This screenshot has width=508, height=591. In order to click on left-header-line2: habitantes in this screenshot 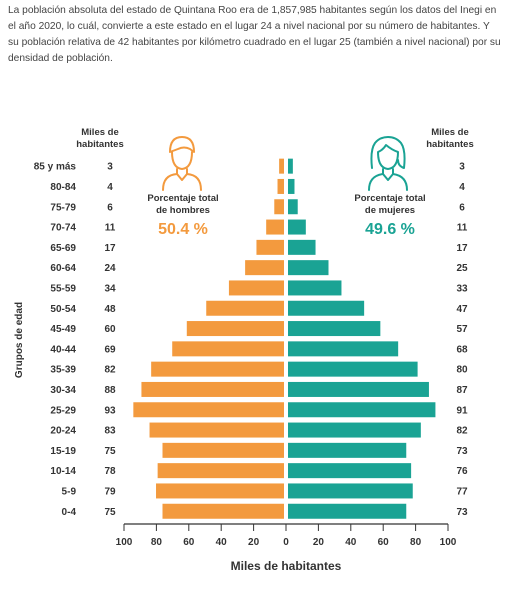, I will do `click(100, 144)`.